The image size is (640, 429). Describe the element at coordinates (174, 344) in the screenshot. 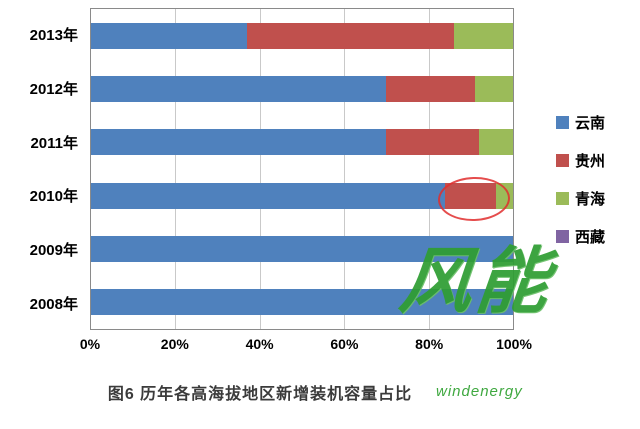

I see `x-axis-tick: 20%` at that location.